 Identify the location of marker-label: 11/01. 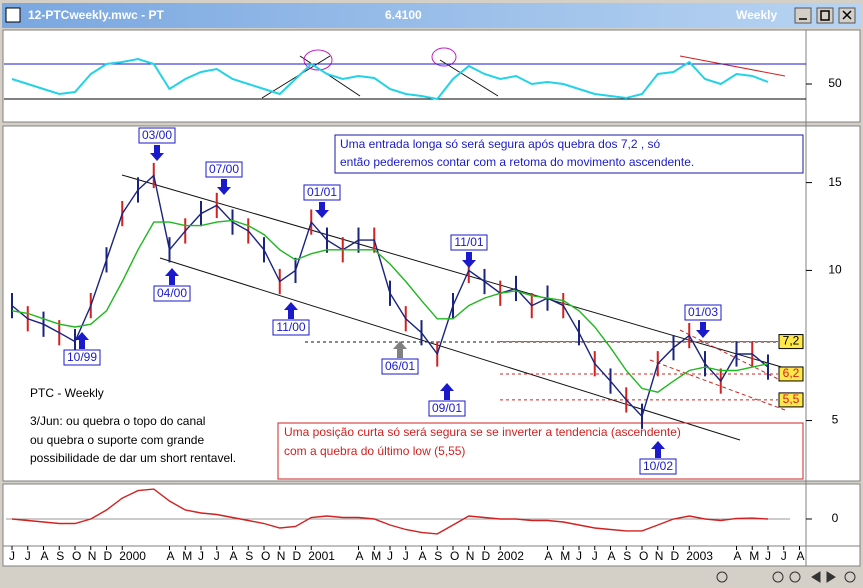
(468, 242).